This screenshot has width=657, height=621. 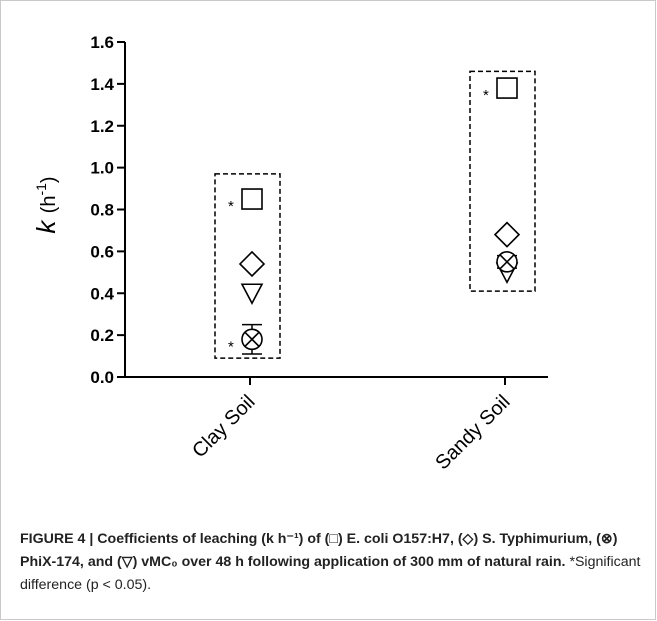 I want to click on y-tick-label: 0.8, so click(x=102, y=210).